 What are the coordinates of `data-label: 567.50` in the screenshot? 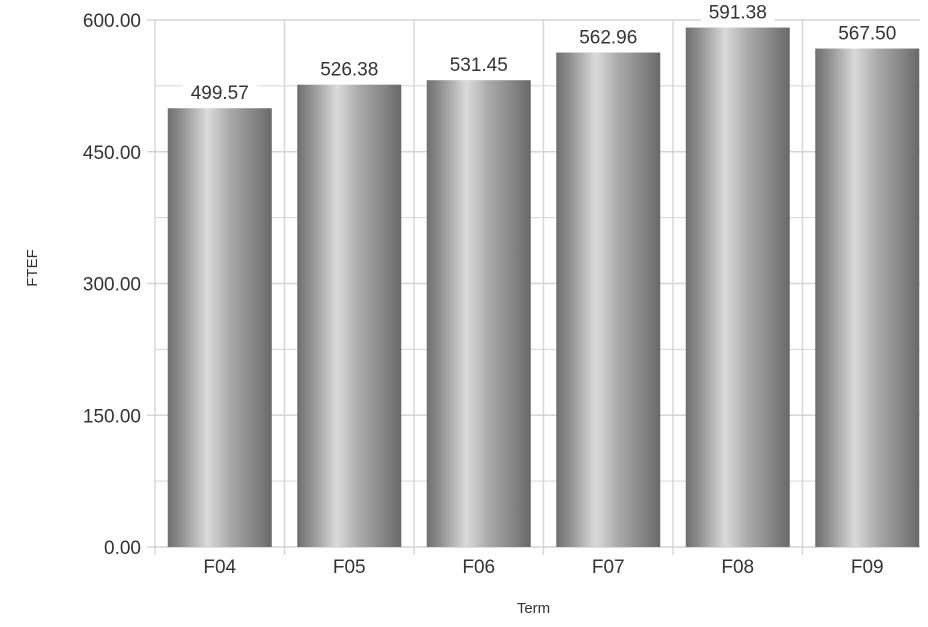 It's located at (867, 34).